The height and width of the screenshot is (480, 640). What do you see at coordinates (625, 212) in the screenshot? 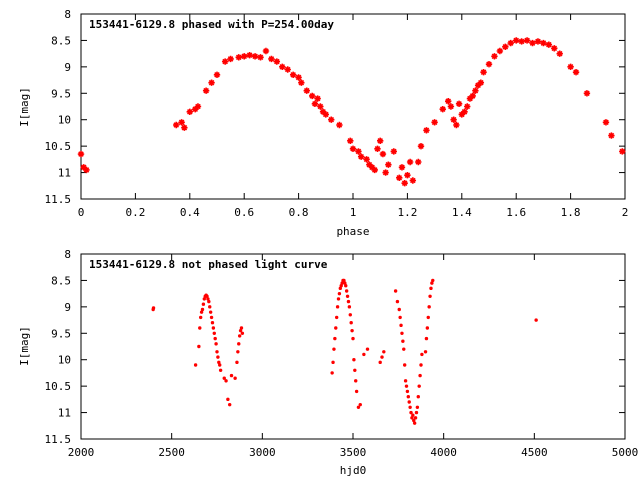
I see `x-tick-label: 2` at bounding box center [625, 212].